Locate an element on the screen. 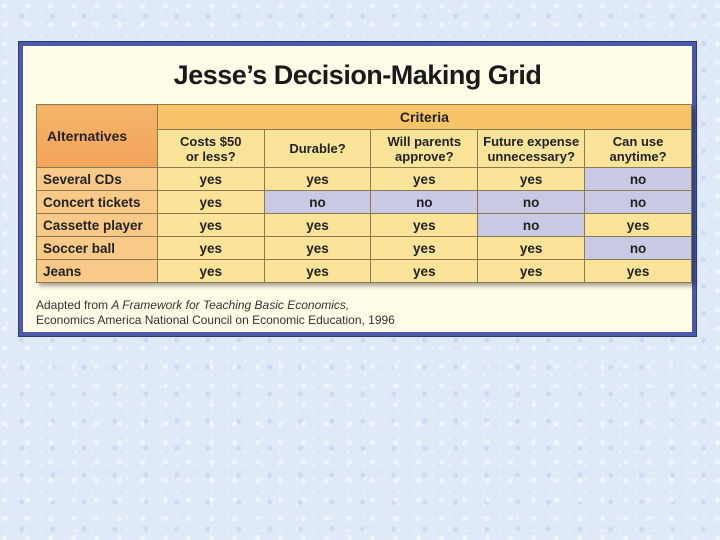 The image size is (720, 540). grid-title: Jesse’s Decision-Making Grid is located at coordinates (357, 75).